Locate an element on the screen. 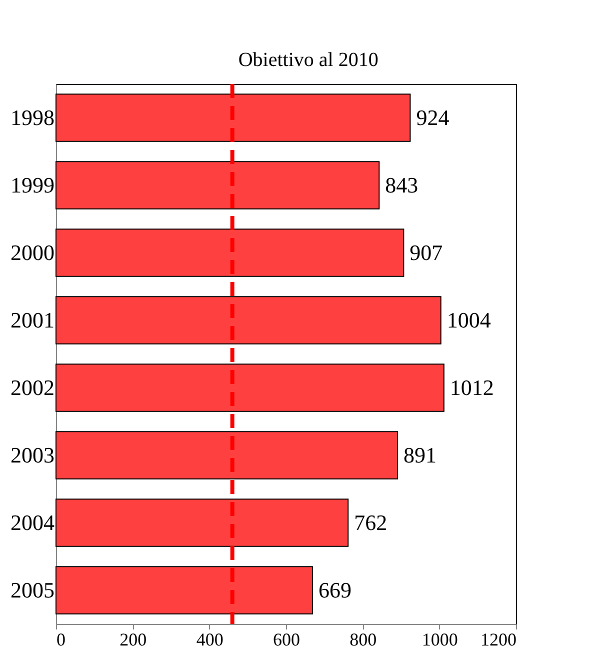 The width and height of the screenshot is (612, 666). y-tick-label: 2000 is located at coordinates (32, 252).